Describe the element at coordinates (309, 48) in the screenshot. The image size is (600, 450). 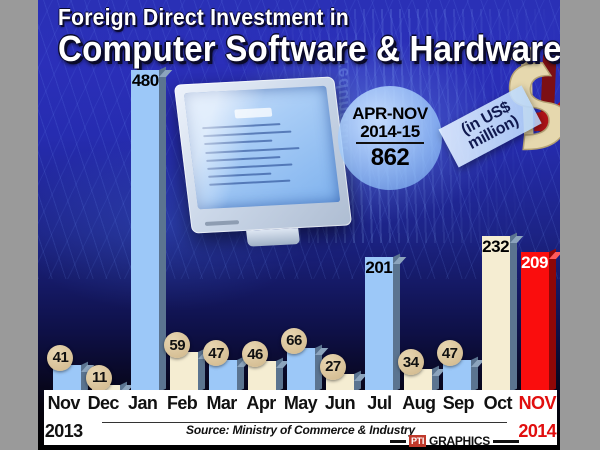
I see `page-title-line2: Computer Software & Hardware` at that location.